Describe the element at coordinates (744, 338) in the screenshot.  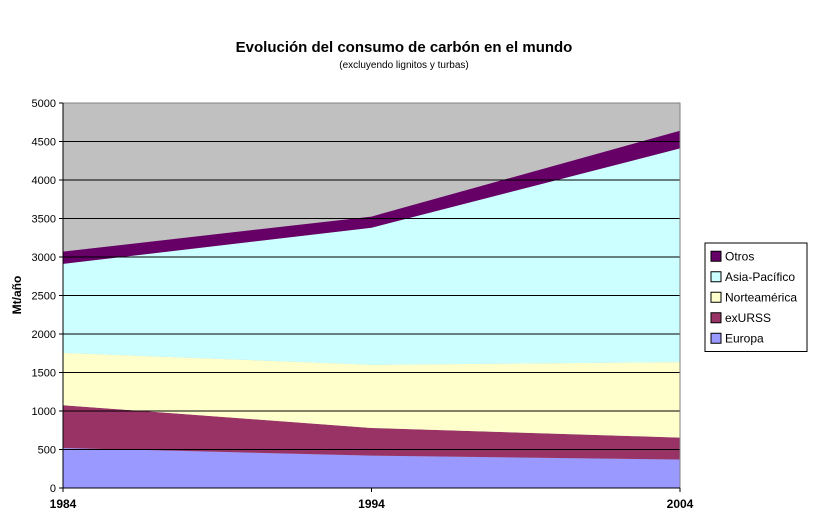
I see `legend-label-0: Europa` at that location.